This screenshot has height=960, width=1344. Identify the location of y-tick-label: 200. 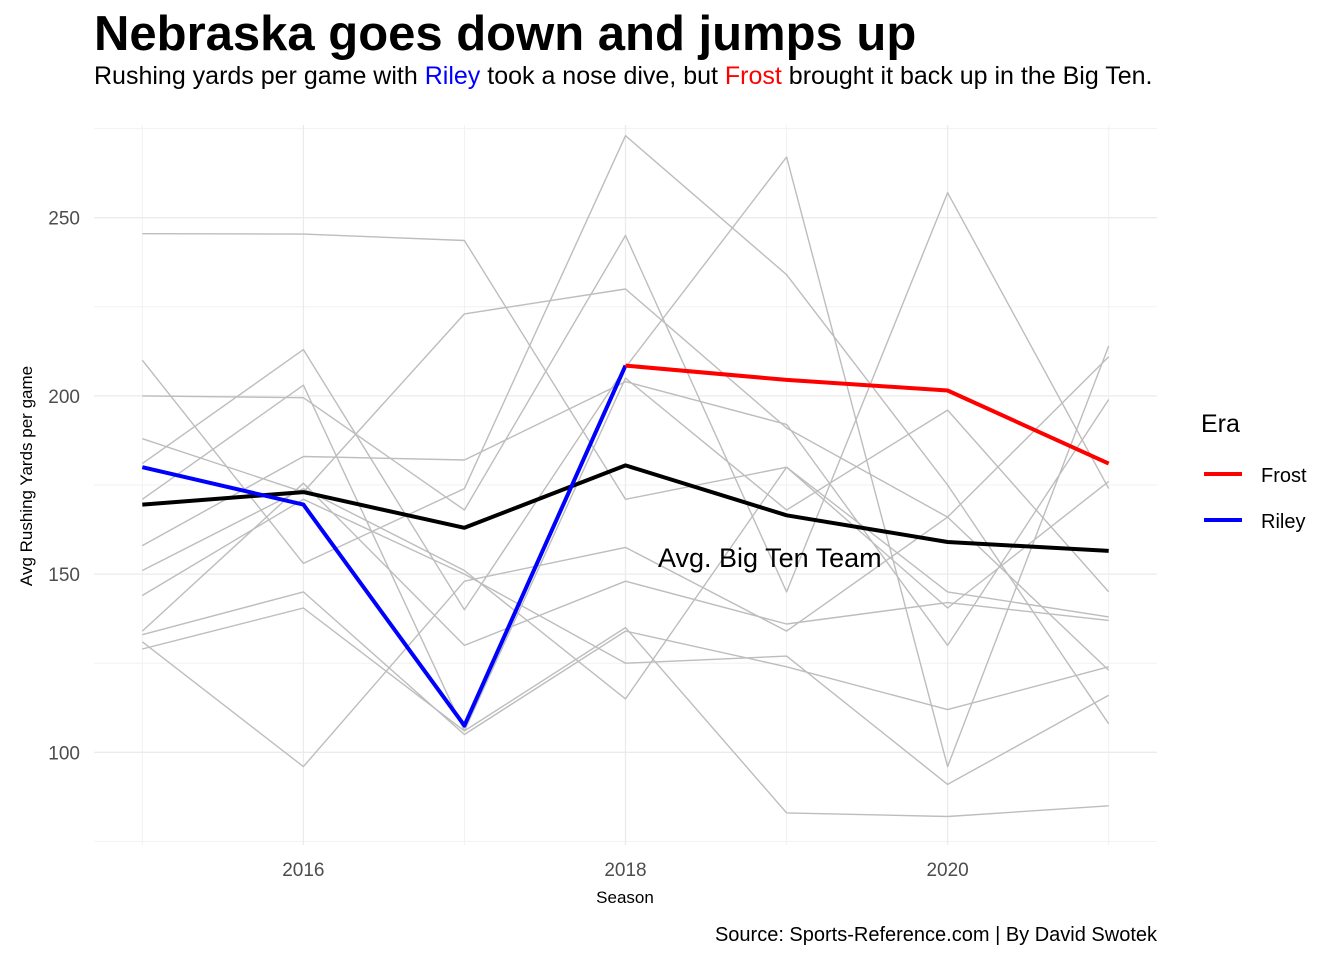
(64, 397).